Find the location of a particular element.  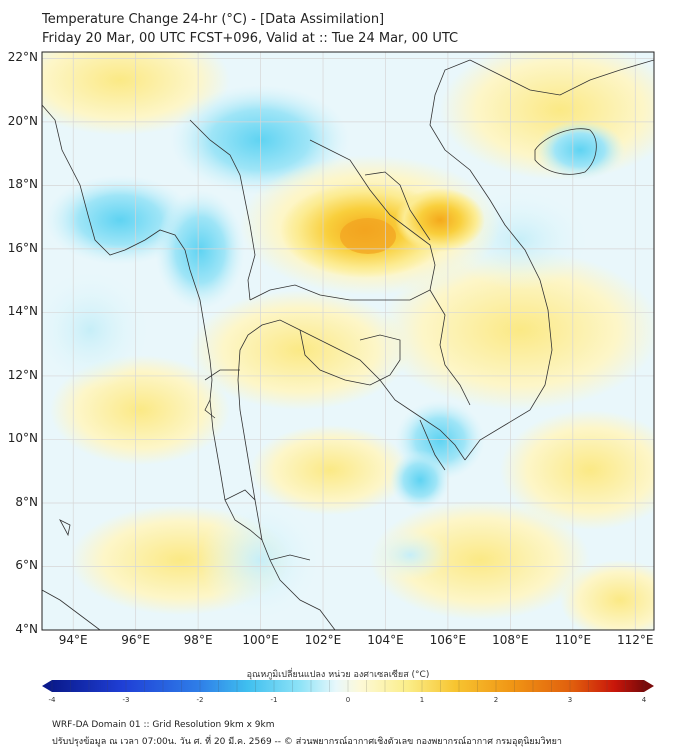

latitude-label: 22°N is located at coordinates (22, 57).